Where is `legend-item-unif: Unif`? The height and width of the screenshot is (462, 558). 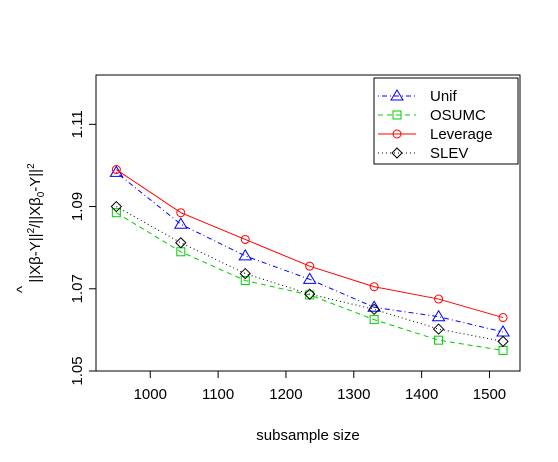 legend-item-unif: Unif is located at coordinates (418, 96).